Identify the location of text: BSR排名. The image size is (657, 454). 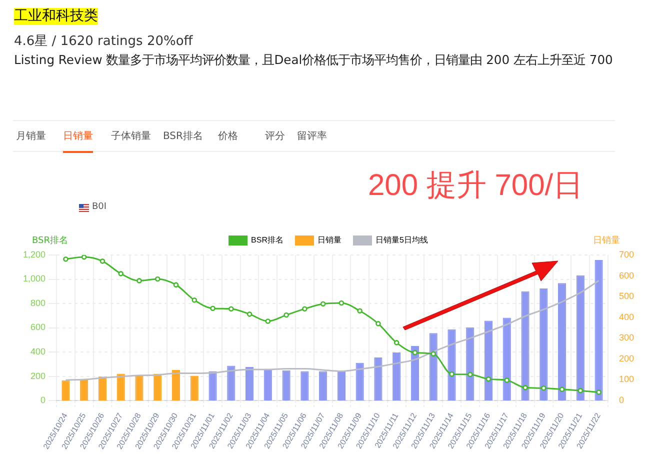
(183, 136).